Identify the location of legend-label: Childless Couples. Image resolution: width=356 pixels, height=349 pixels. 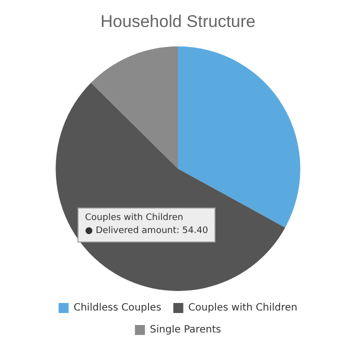
(118, 308).